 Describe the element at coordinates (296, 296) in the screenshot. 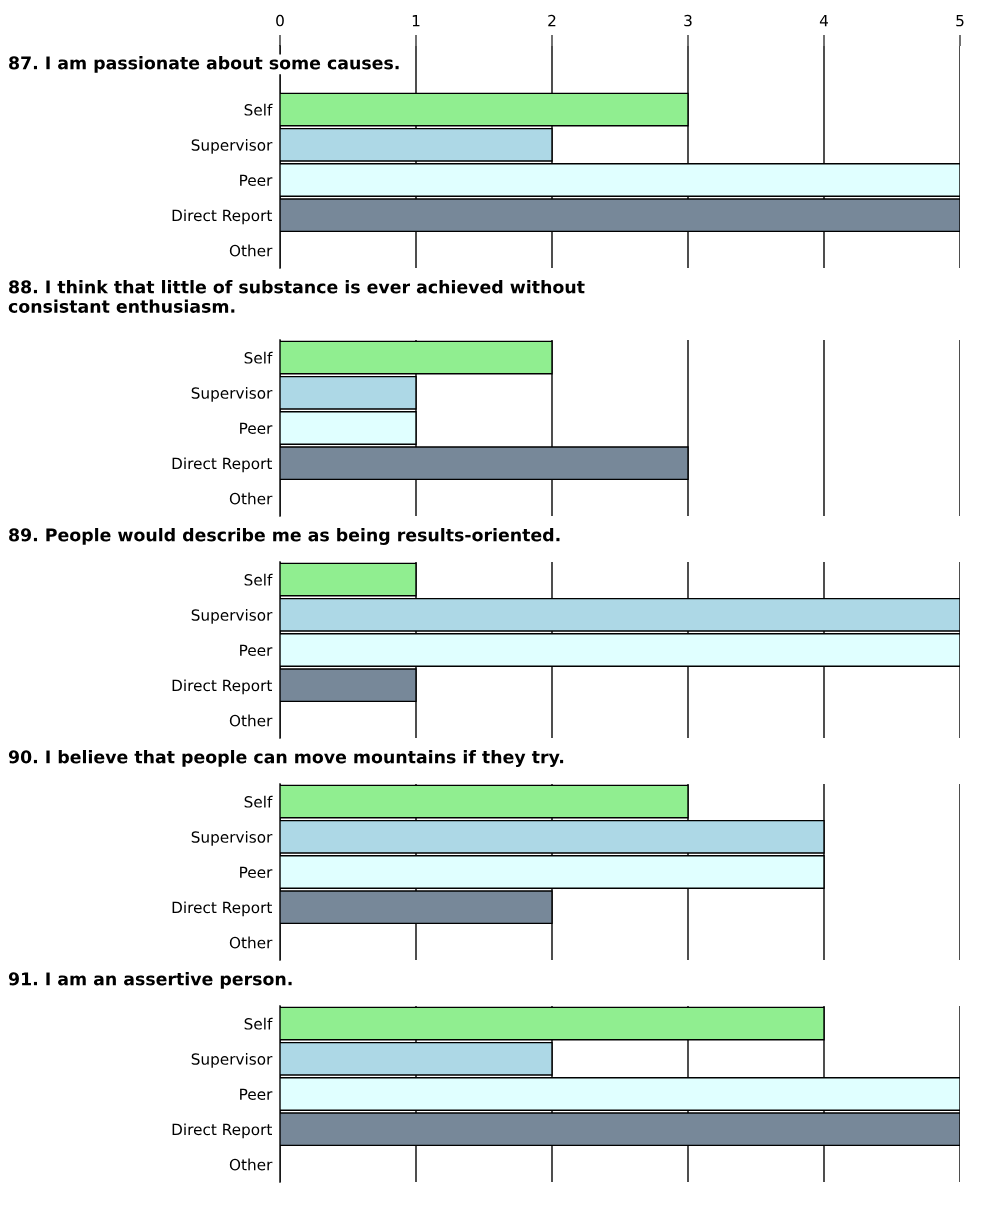

I see `chart-title: 88. I think that little of substance is ever achieved without consistant enthusiasm.` at that location.